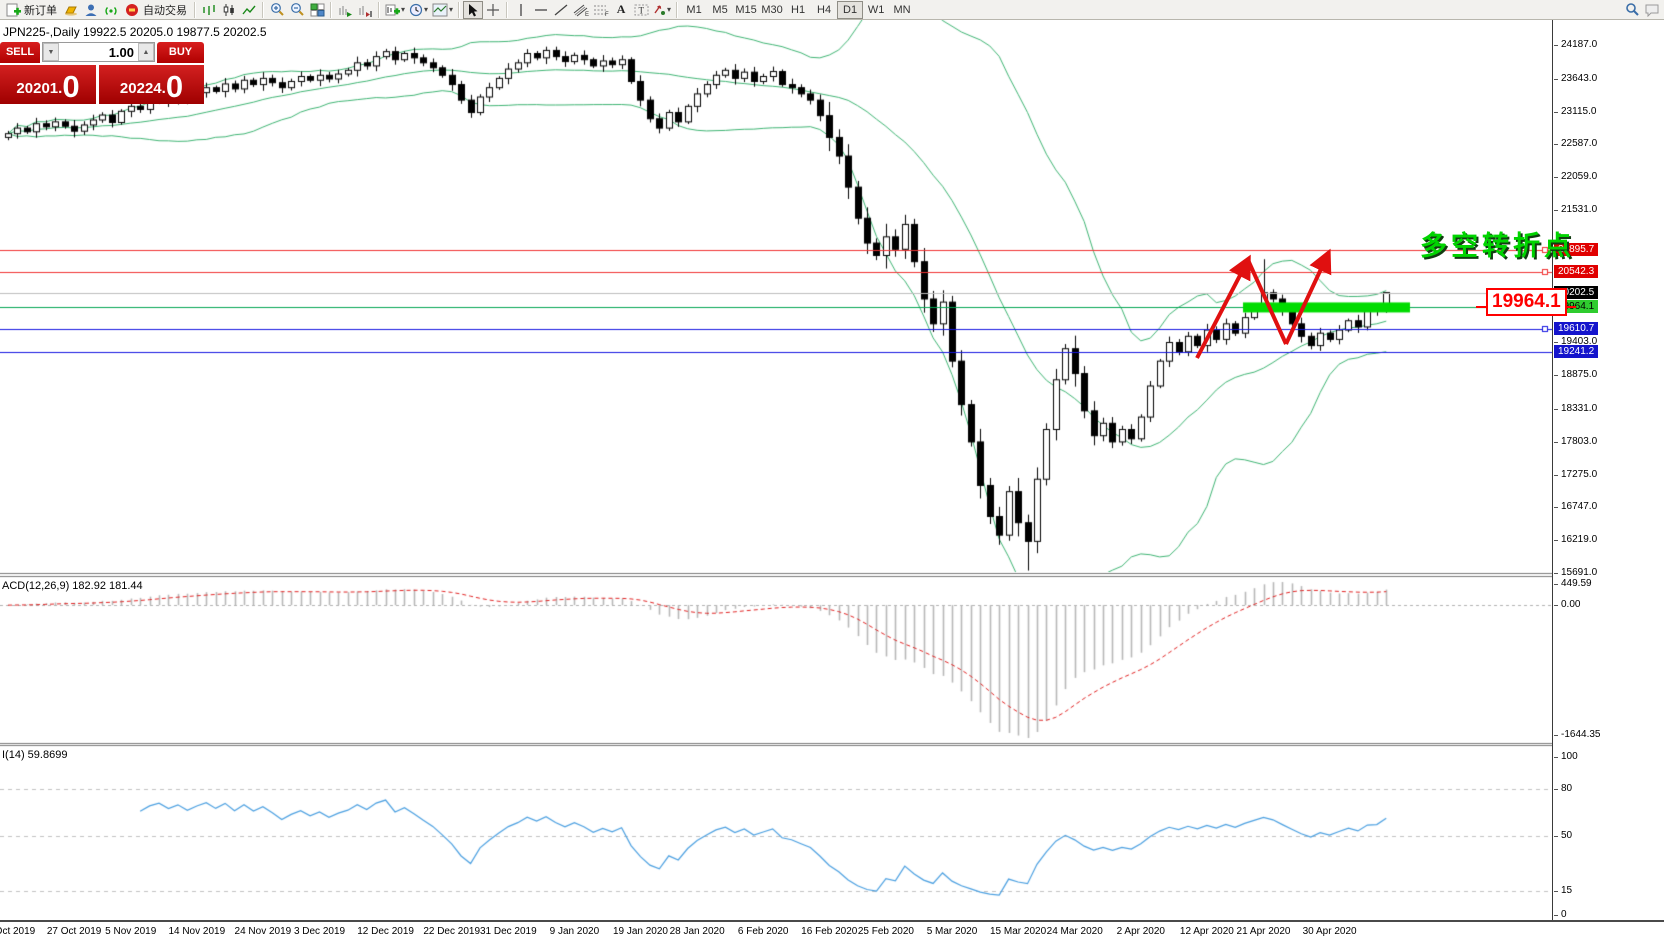 The width and height of the screenshot is (1664, 942). I want to click on date-label: 22 Dec 2019, so click(452, 931).